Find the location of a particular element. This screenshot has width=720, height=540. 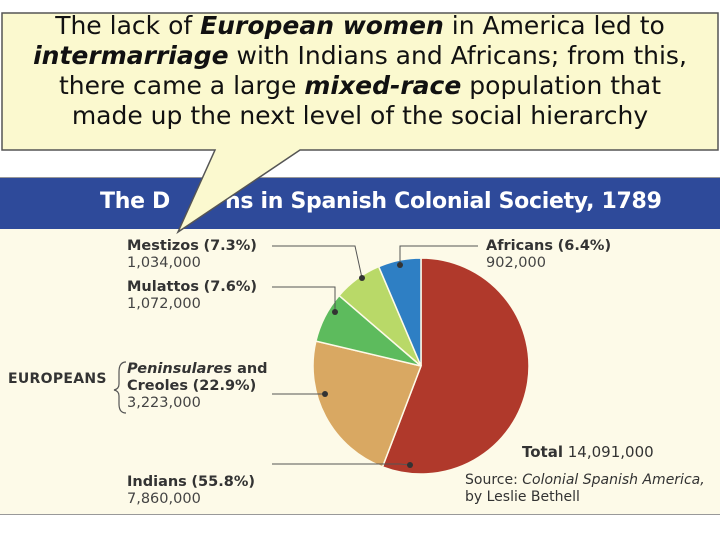

chart-title-bar is located at coordinates (360, 203).